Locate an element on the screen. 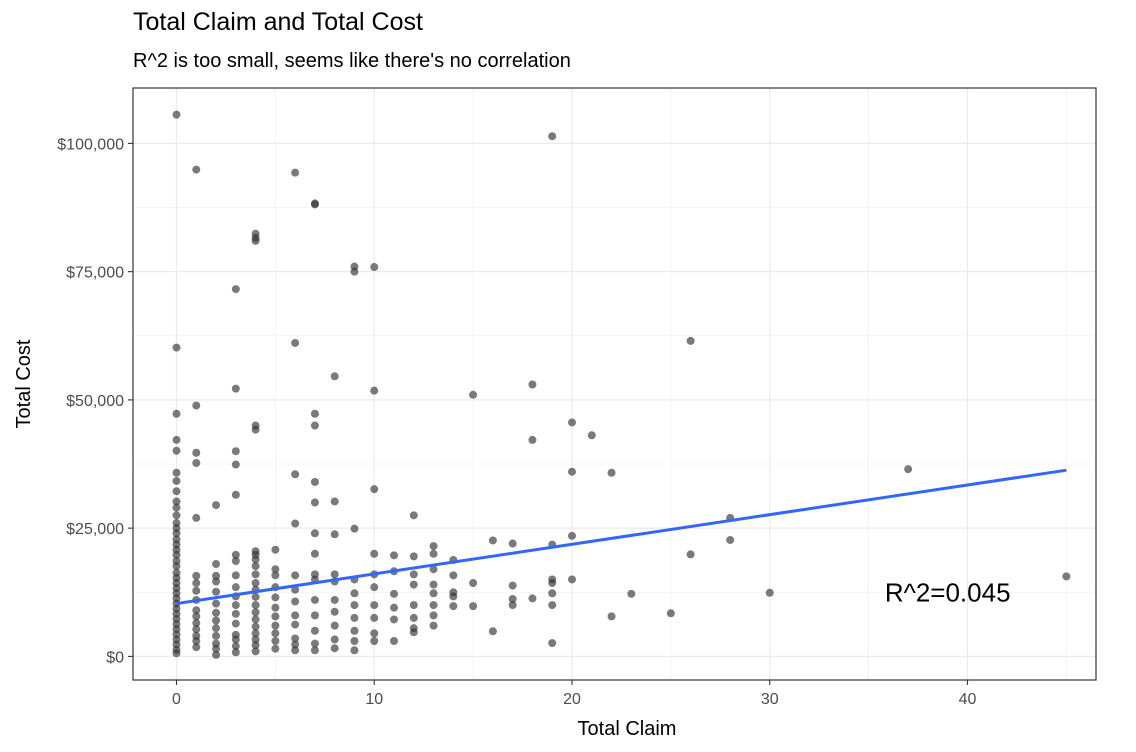 The height and width of the screenshot is (752, 1136). y-axis-title: Total Cost is located at coordinates (24, 383).